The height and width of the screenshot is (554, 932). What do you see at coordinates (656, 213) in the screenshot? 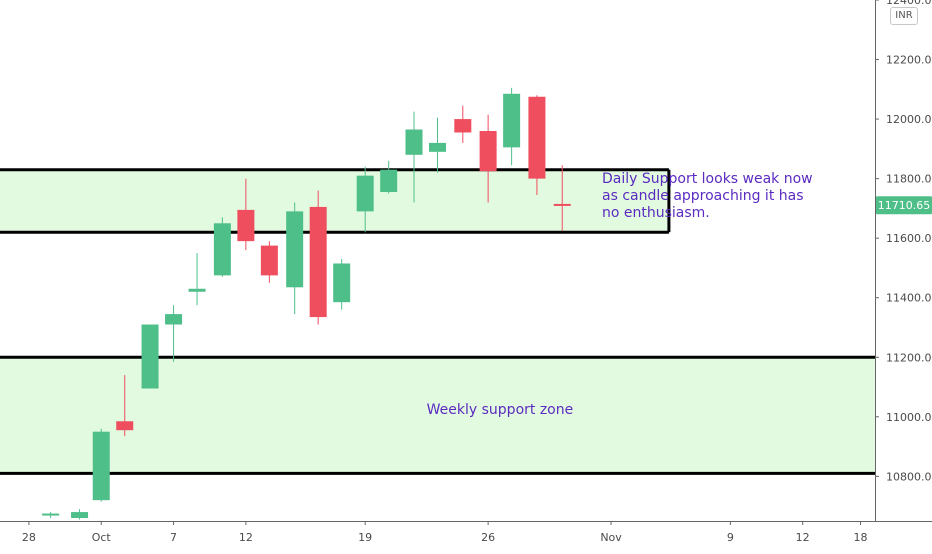
I see `daily-support-note-line-2: no enthusiasm.` at bounding box center [656, 213].